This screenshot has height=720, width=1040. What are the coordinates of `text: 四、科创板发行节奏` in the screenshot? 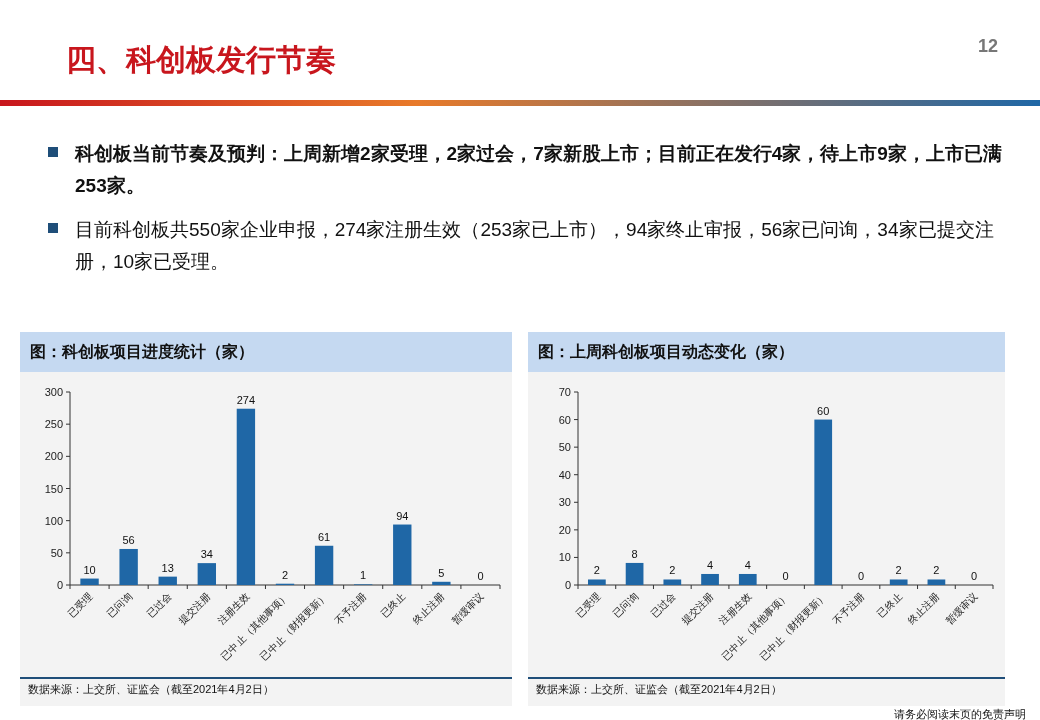 It's located at (201, 60).